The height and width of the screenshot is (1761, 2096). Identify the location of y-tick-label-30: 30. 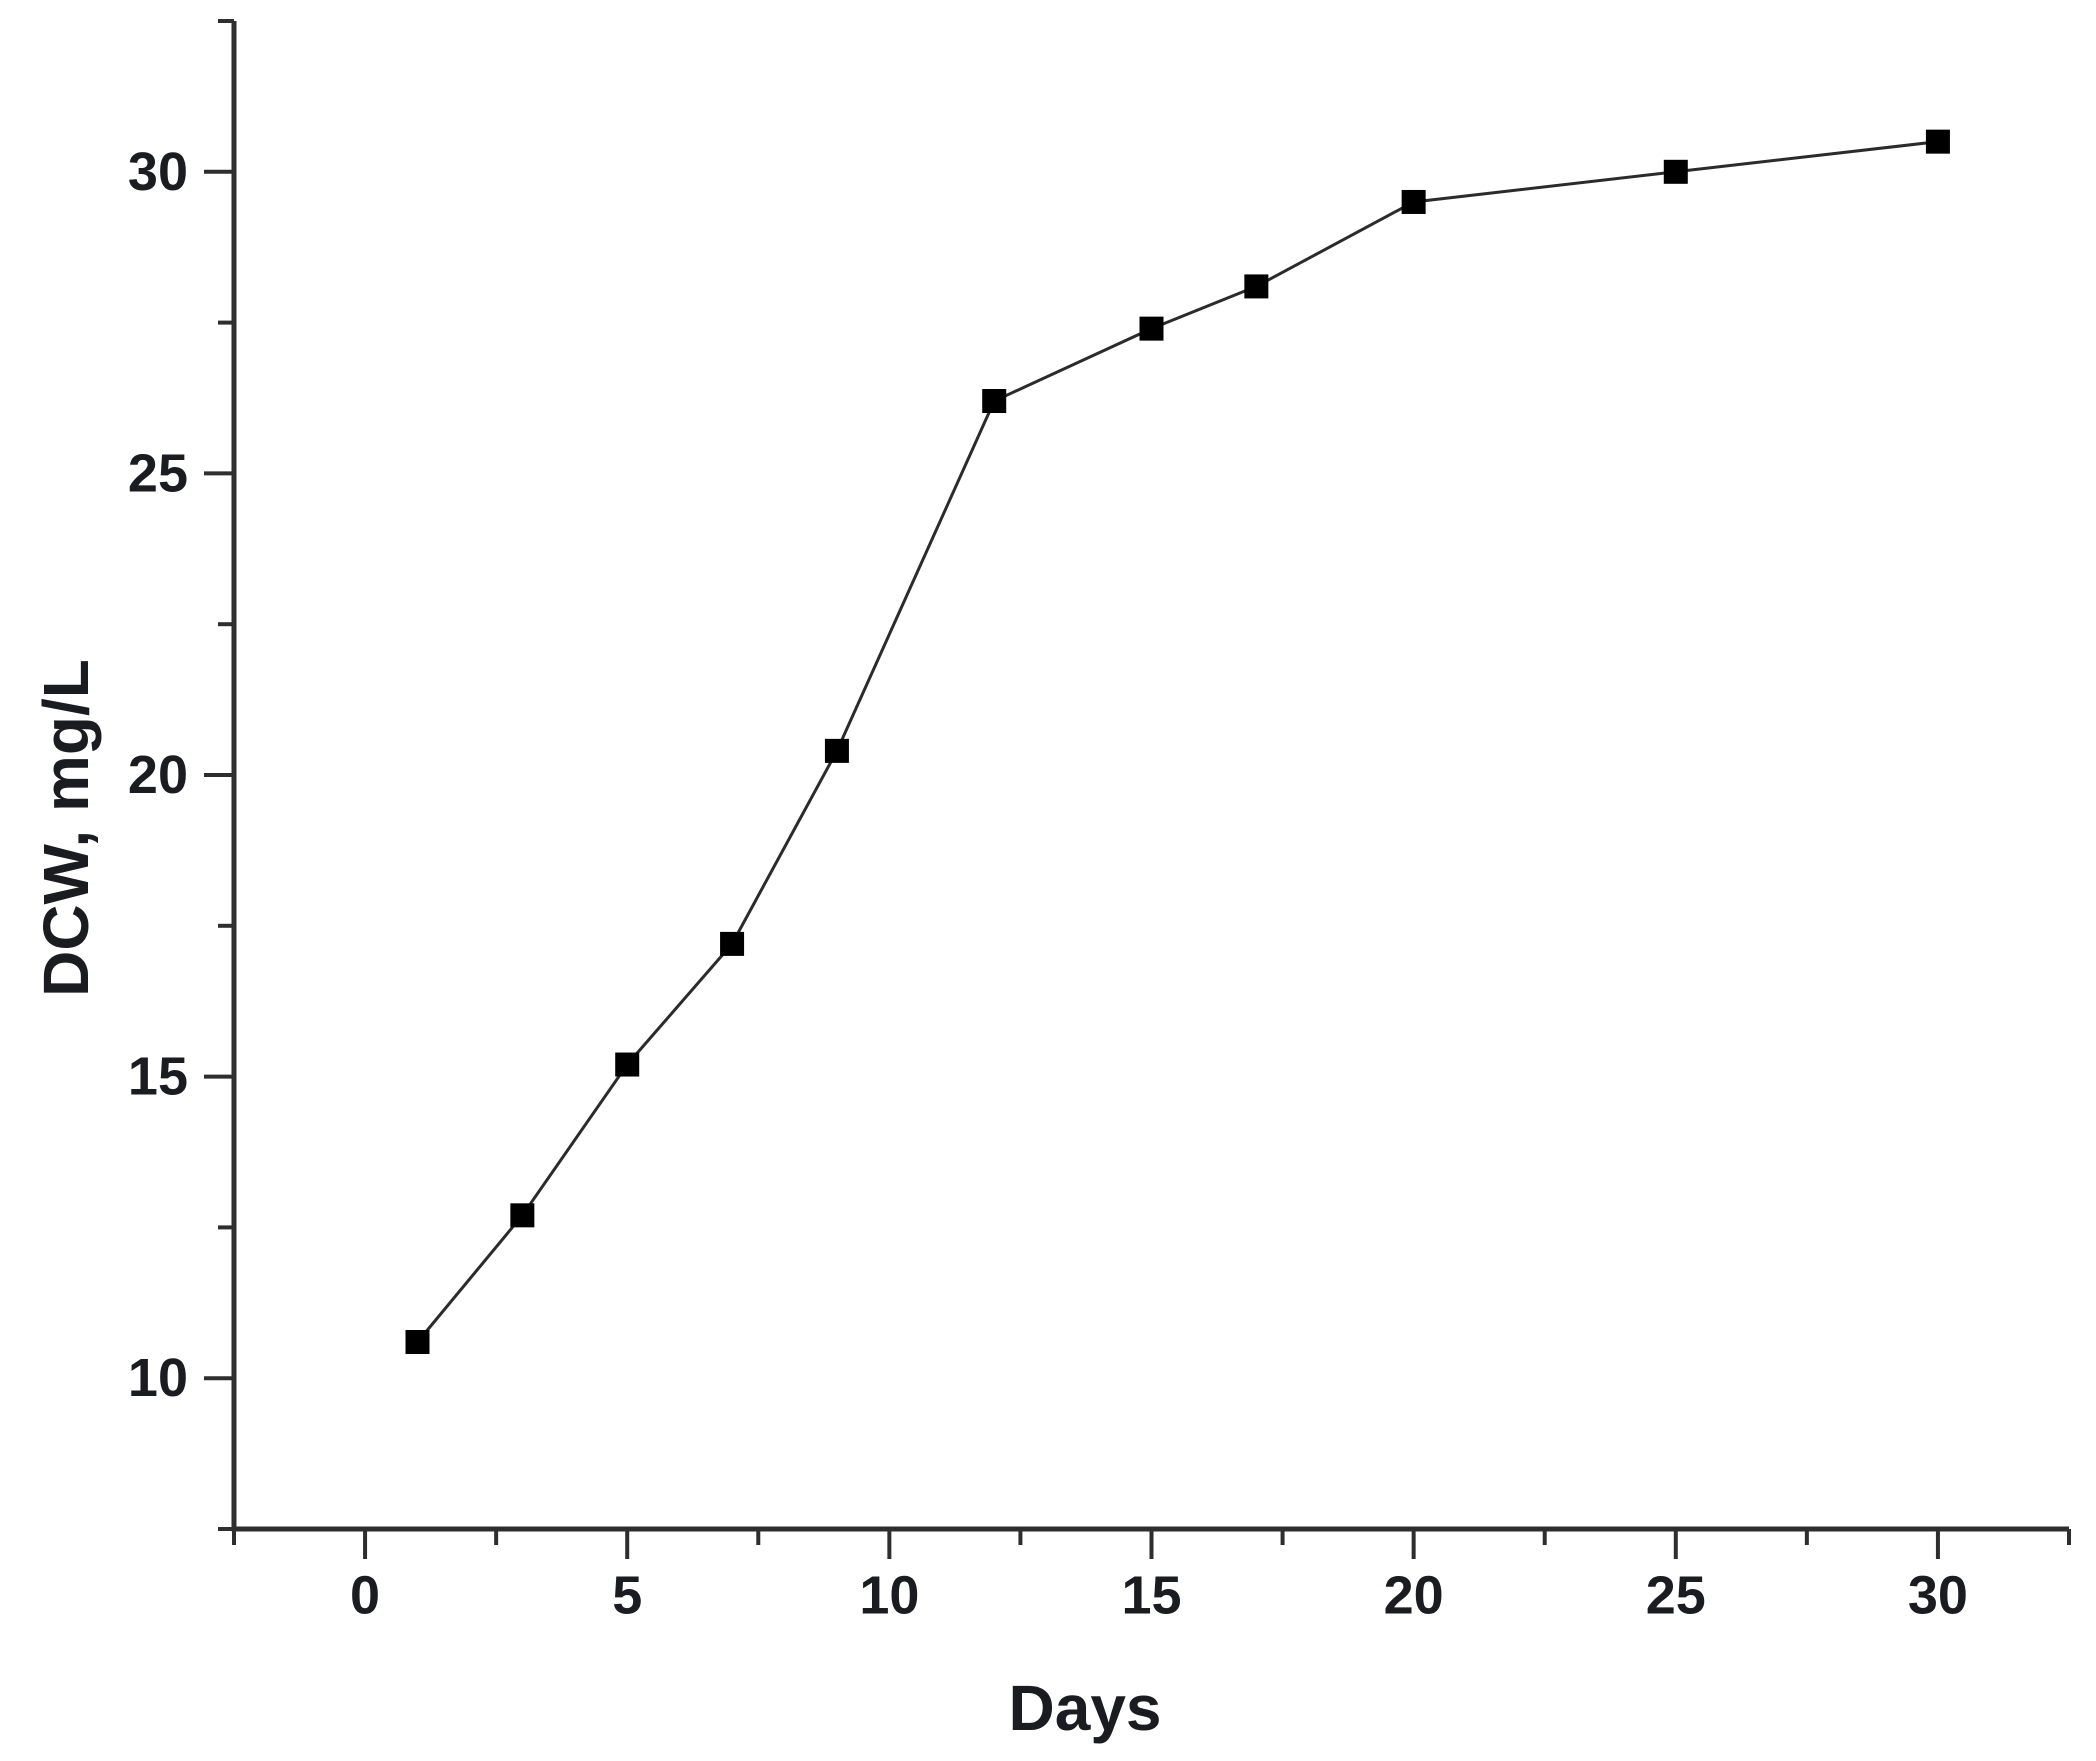
(158, 172).